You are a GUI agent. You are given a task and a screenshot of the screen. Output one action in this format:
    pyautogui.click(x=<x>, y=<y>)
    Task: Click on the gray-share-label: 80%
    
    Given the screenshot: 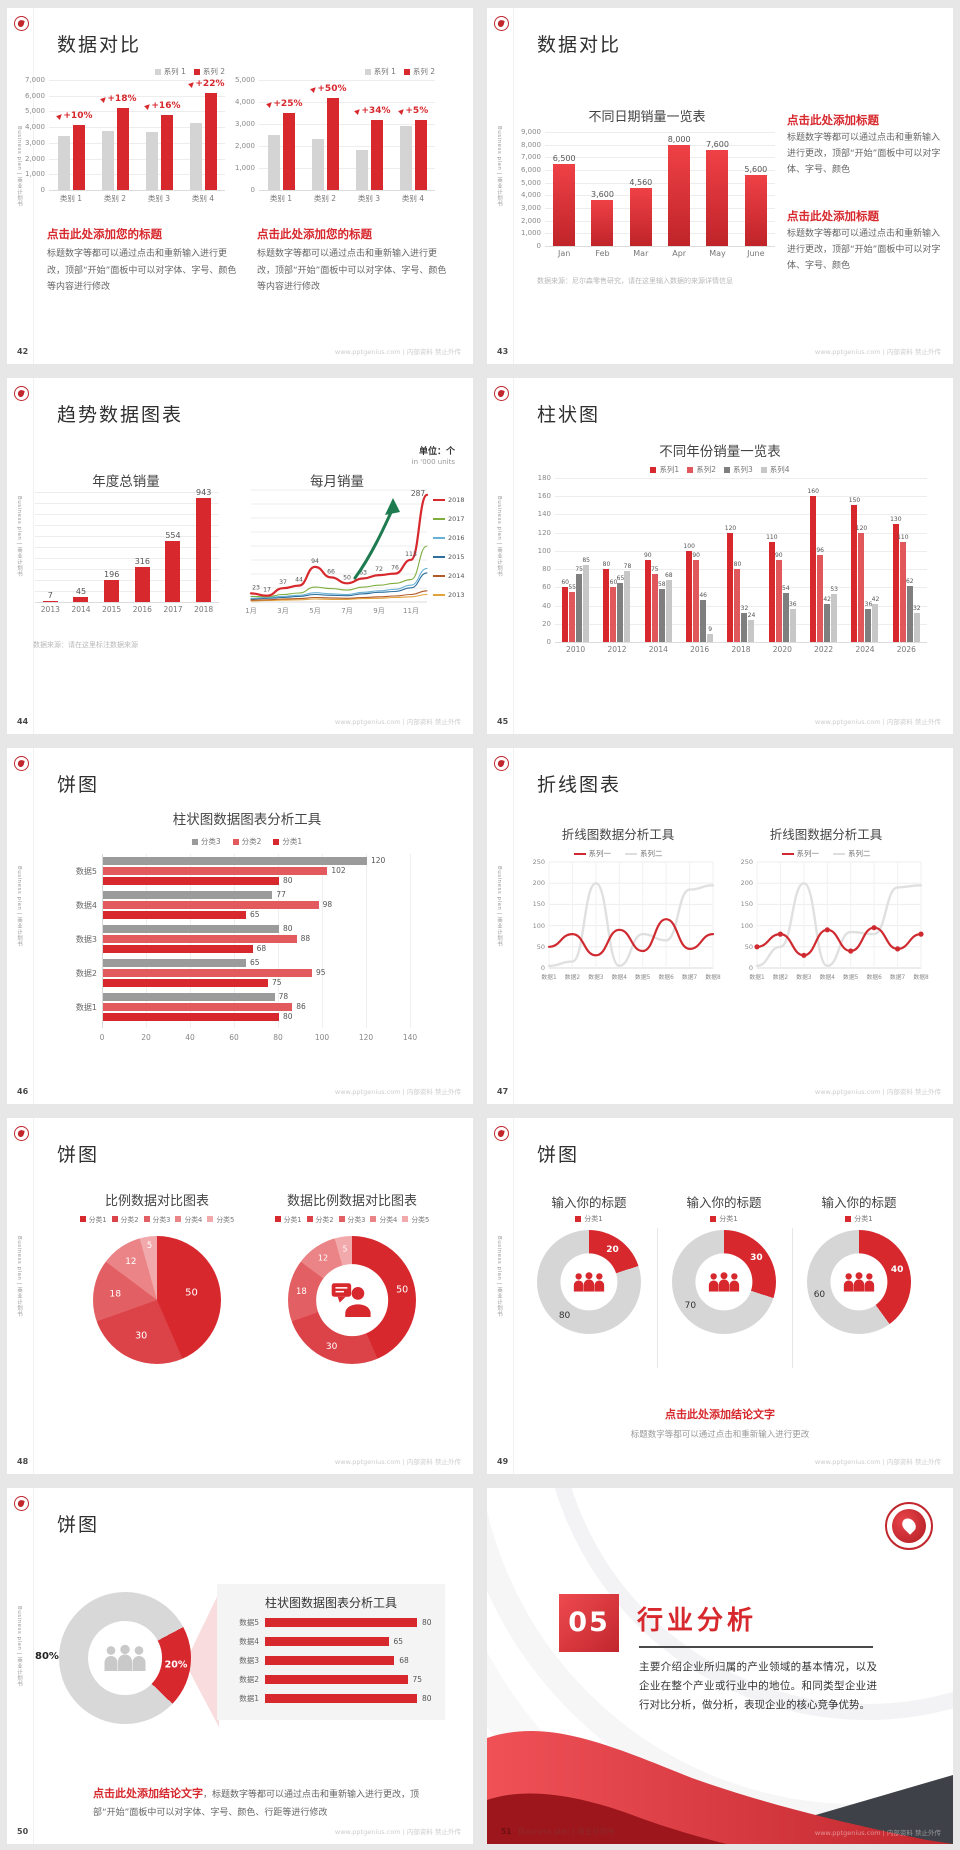 What is the action you would take?
    pyautogui.click(x=47, y=1656)
    